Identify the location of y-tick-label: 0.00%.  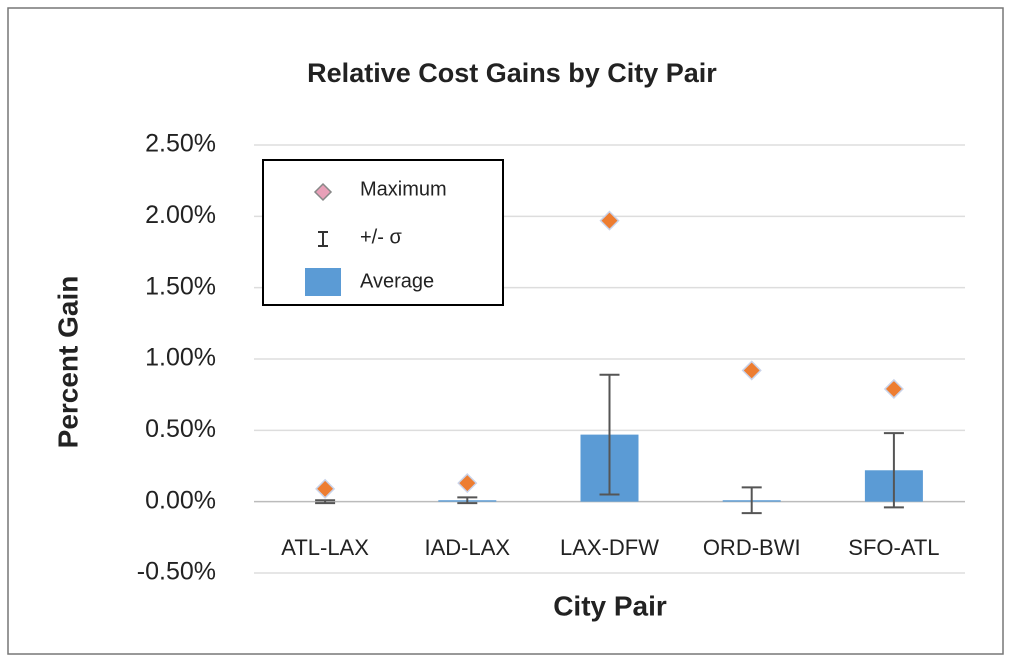
(180, 500).